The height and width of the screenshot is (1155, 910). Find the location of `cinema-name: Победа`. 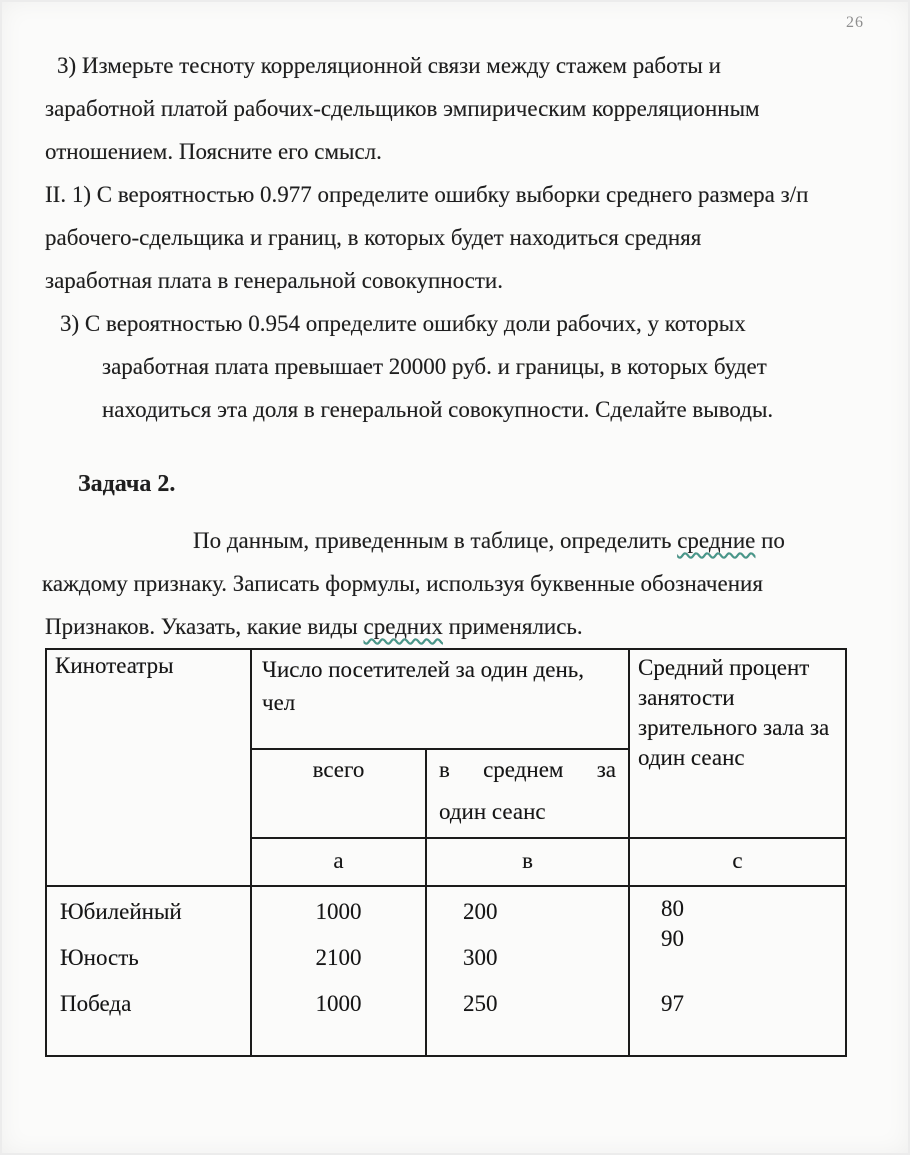

cinema-name: Победа is located at coordinates (96, 1003).